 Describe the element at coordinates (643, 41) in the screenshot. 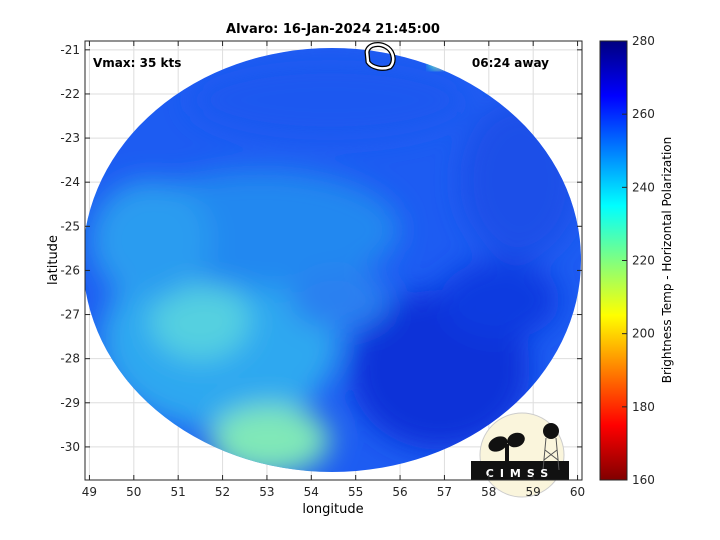

I see `colorbar-tick-label: 280` at that location.